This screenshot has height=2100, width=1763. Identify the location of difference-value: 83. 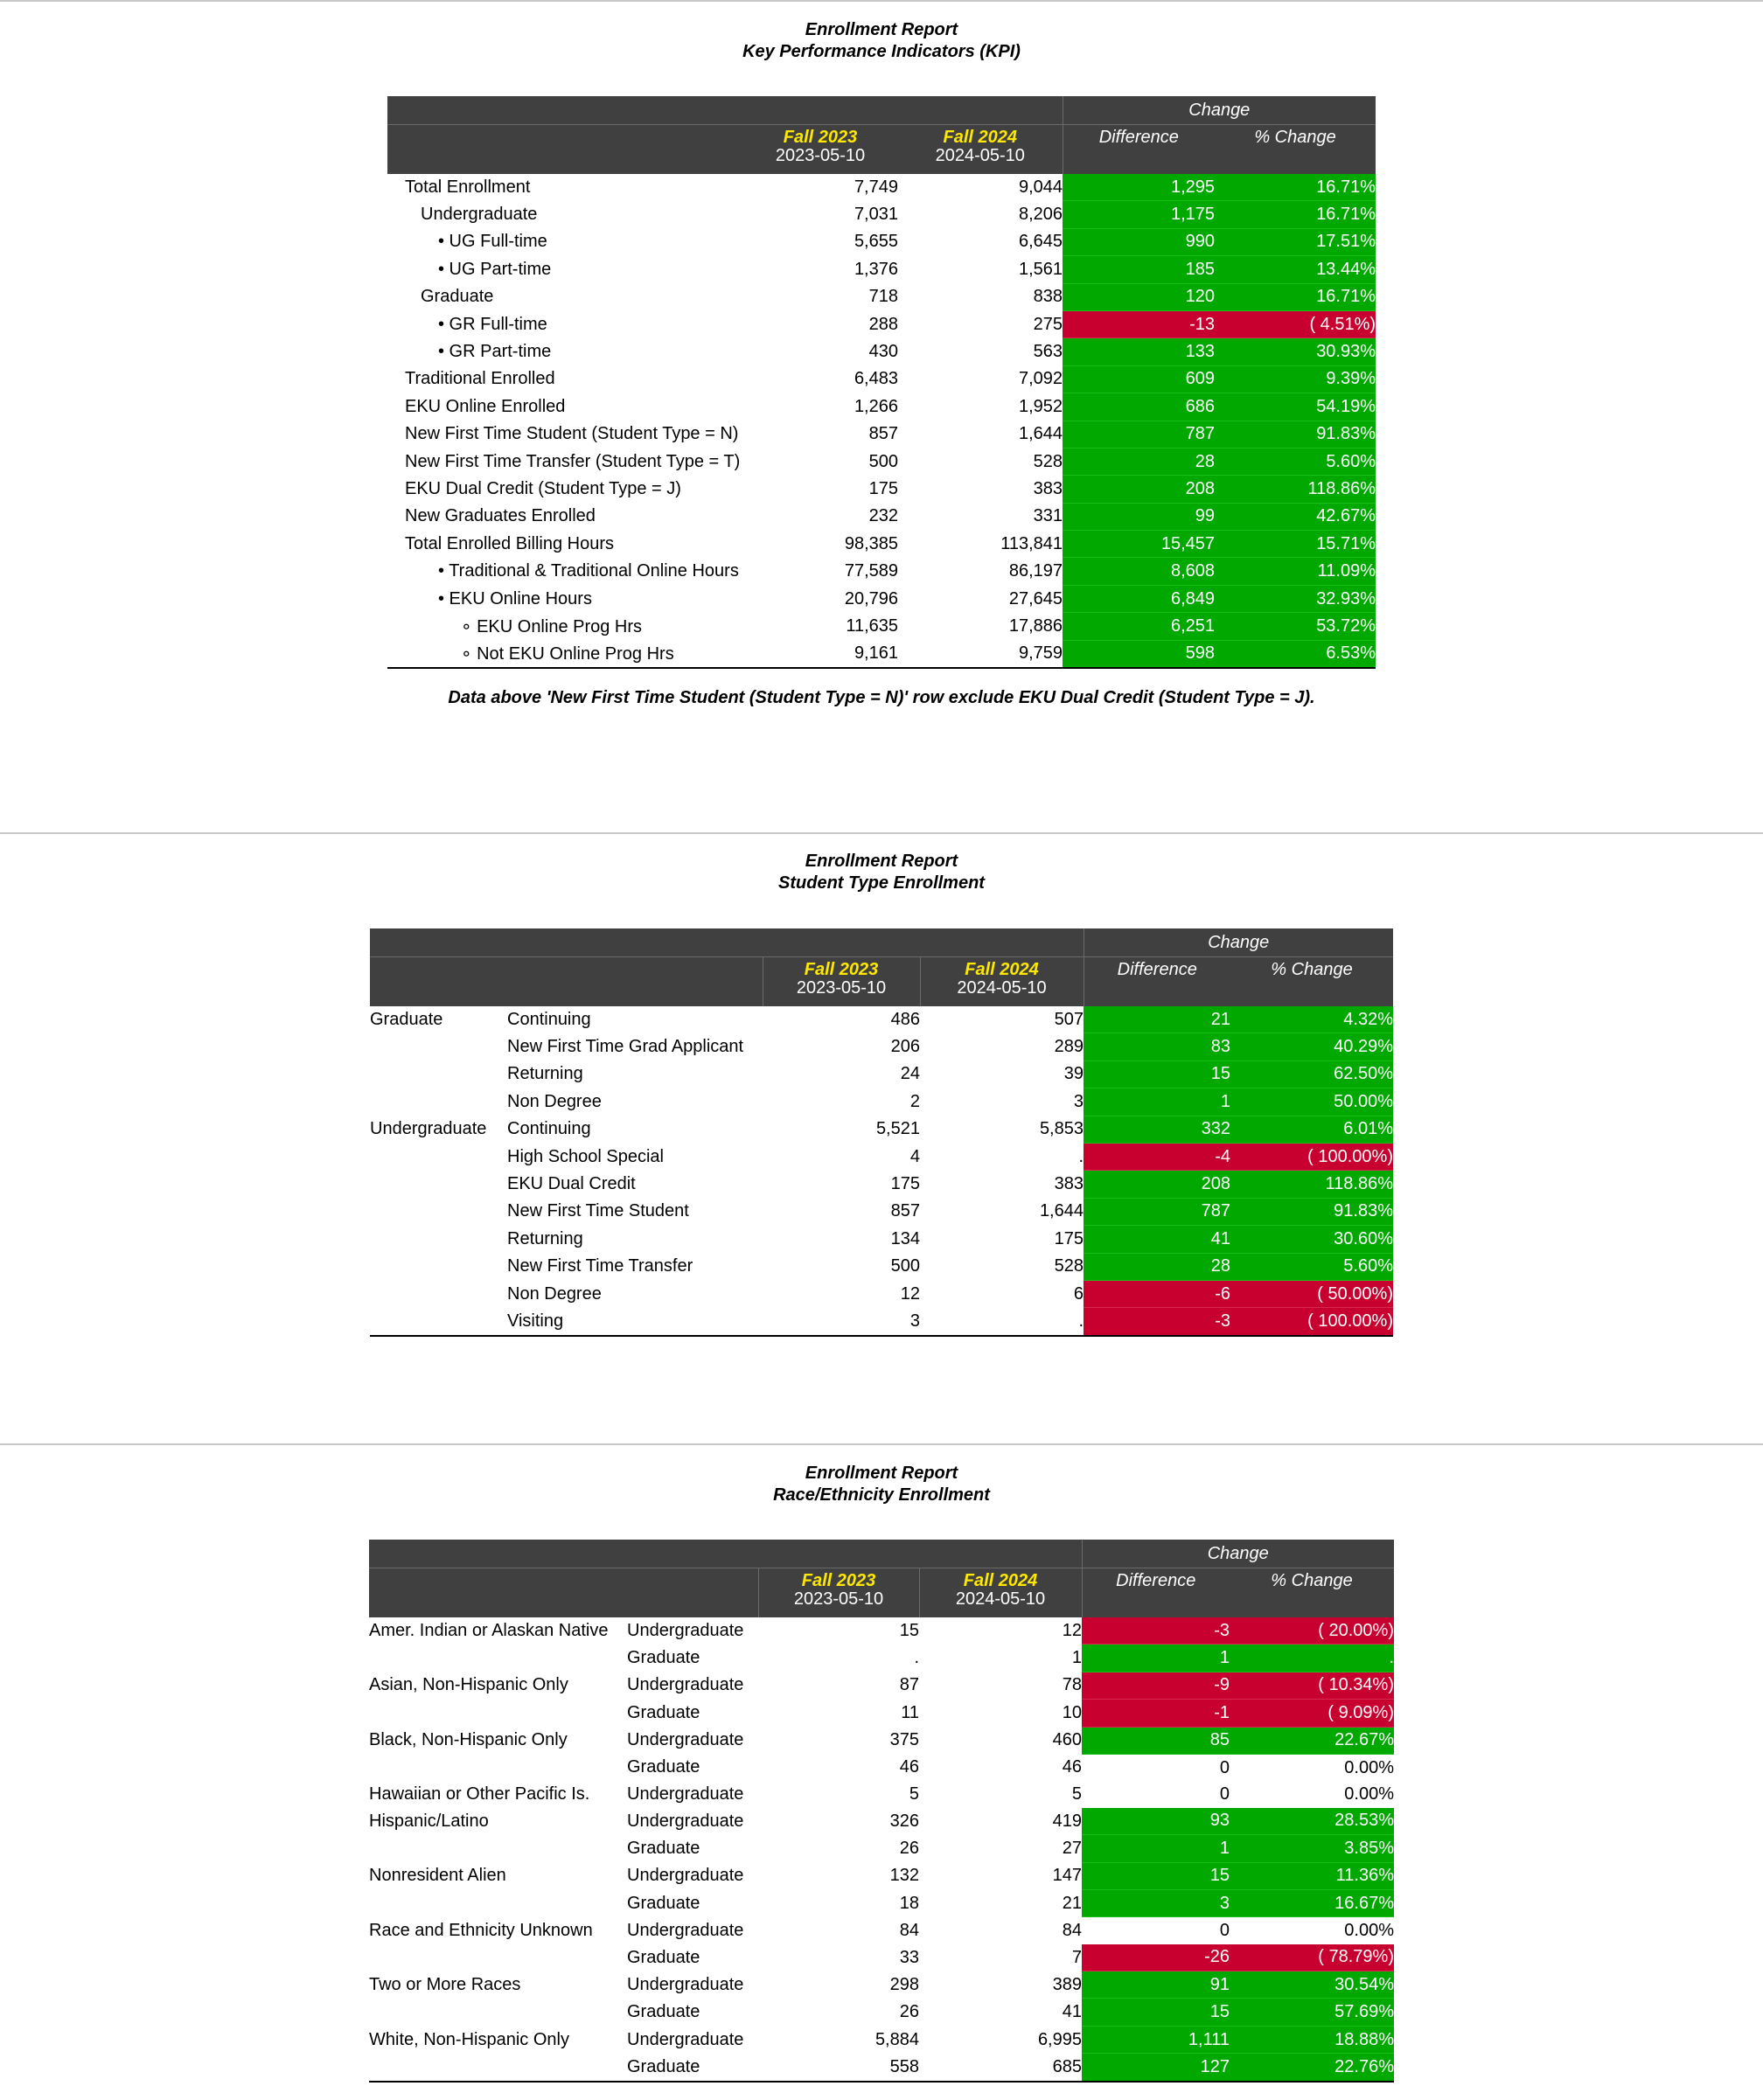
(1157, 1047).